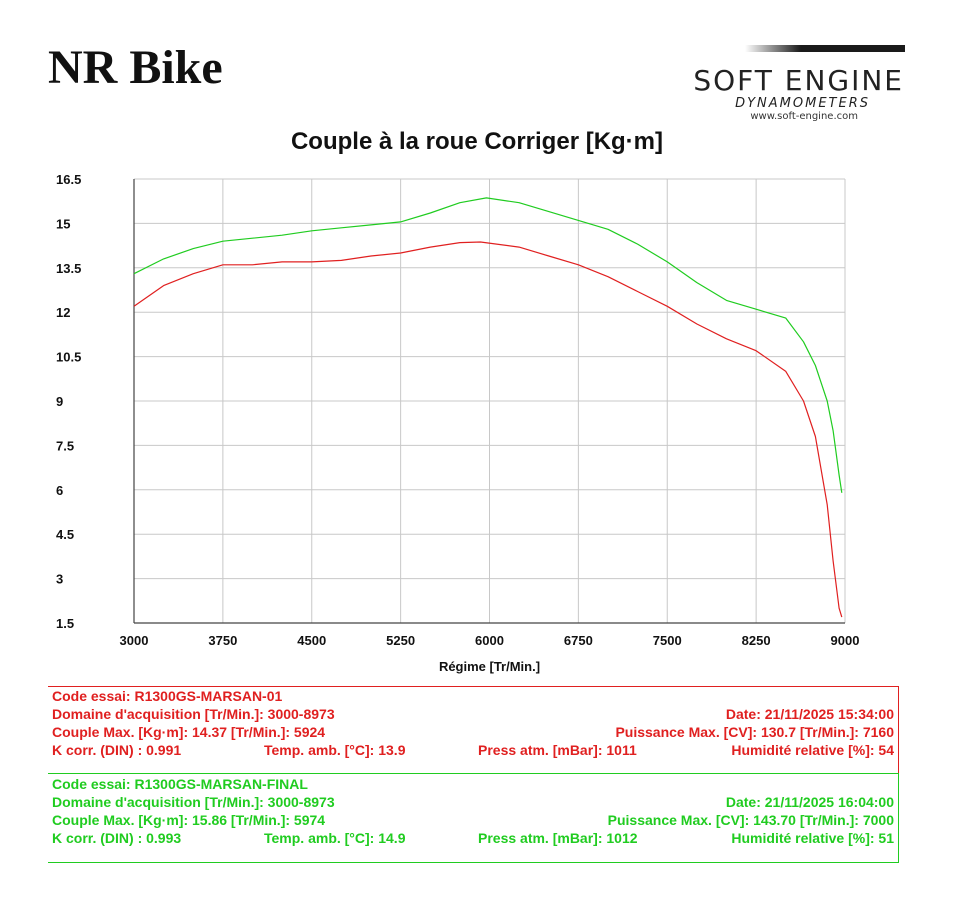  What do you see at coordinates (335, 838) in the screenshot?
I see `green-temp: Temp. amb. [°C]: 14.9` at bounding box center [335, 838].